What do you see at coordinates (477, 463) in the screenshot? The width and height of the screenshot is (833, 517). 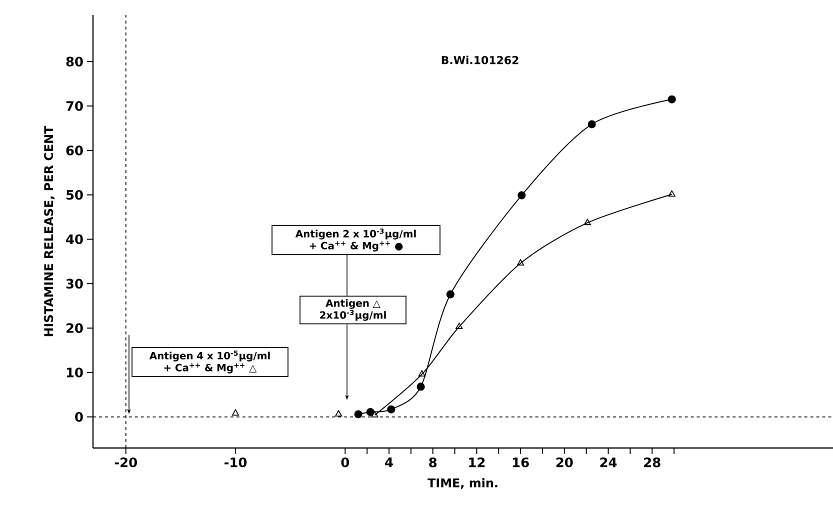 I see `x-tick-label: 12` at bounding box center [477, 463].